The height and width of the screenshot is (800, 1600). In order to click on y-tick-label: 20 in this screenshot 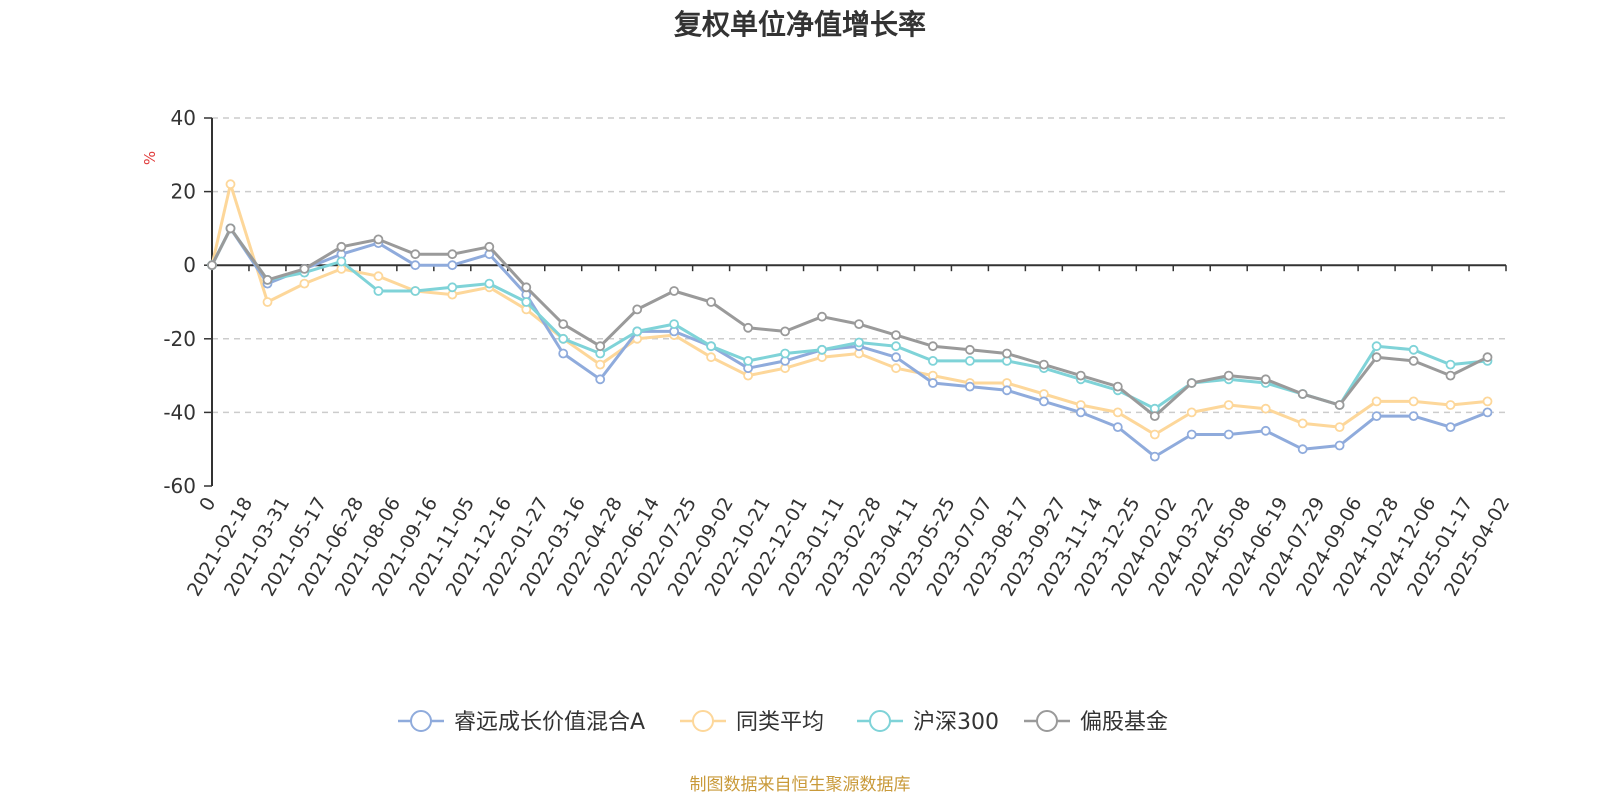, I will do `click(183, 192)`.